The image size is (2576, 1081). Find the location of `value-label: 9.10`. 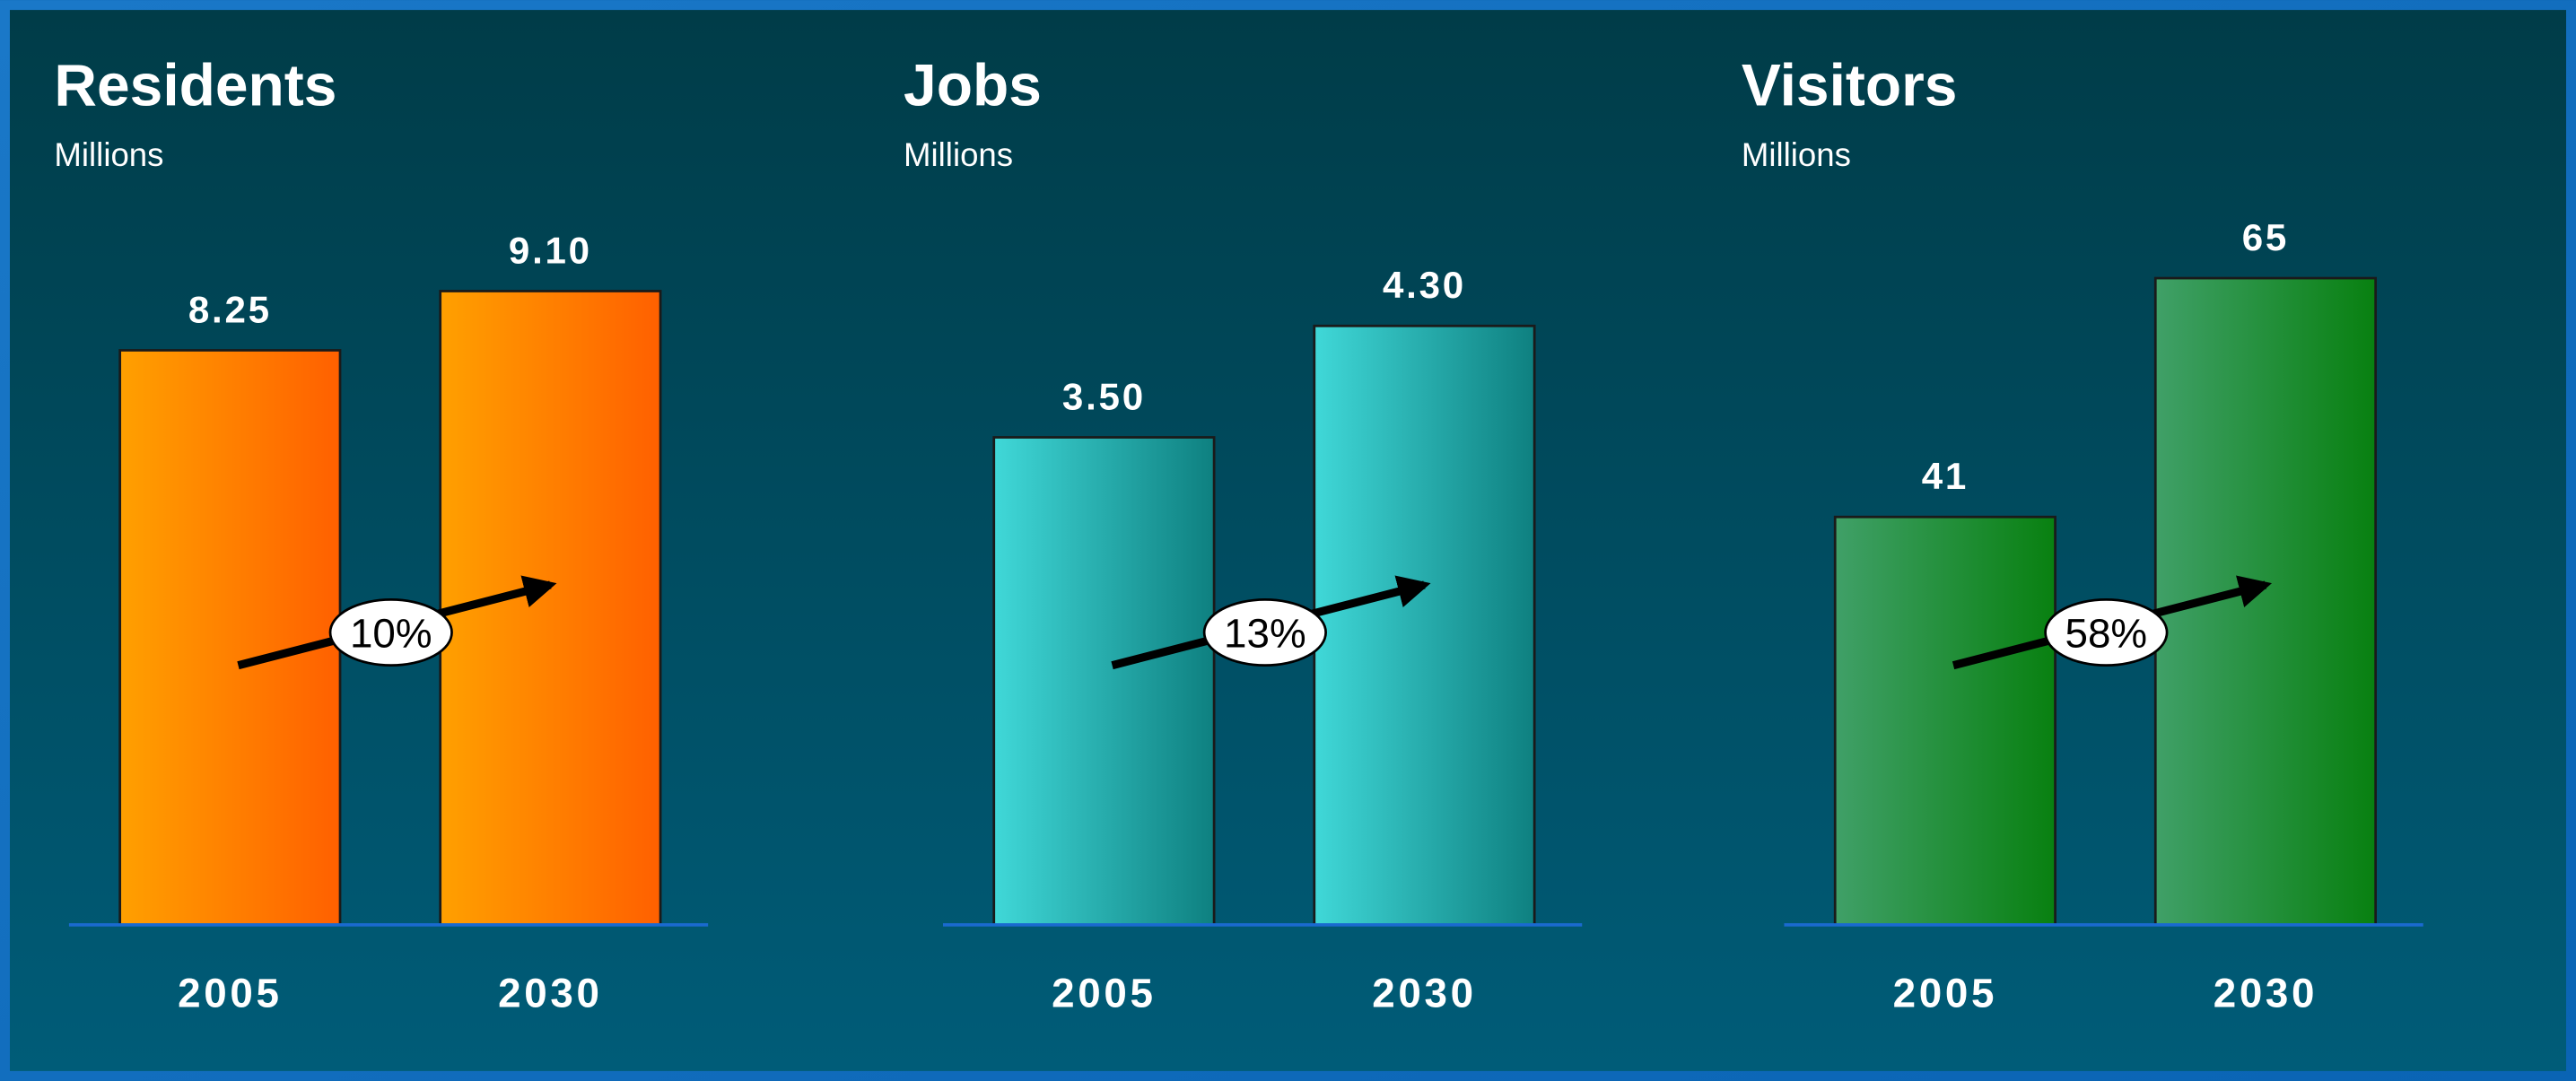

value-label: 9.10 is located at coordinates (551, 250).